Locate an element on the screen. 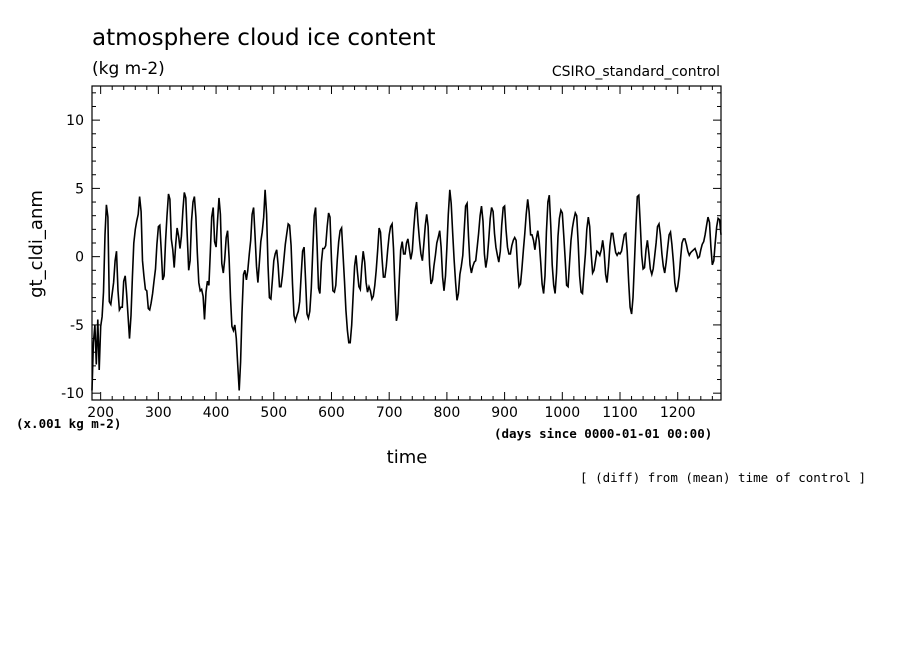 This screenshot has width=904, height=654. y-tick-label: 0 is located at coordinates (79, 258).